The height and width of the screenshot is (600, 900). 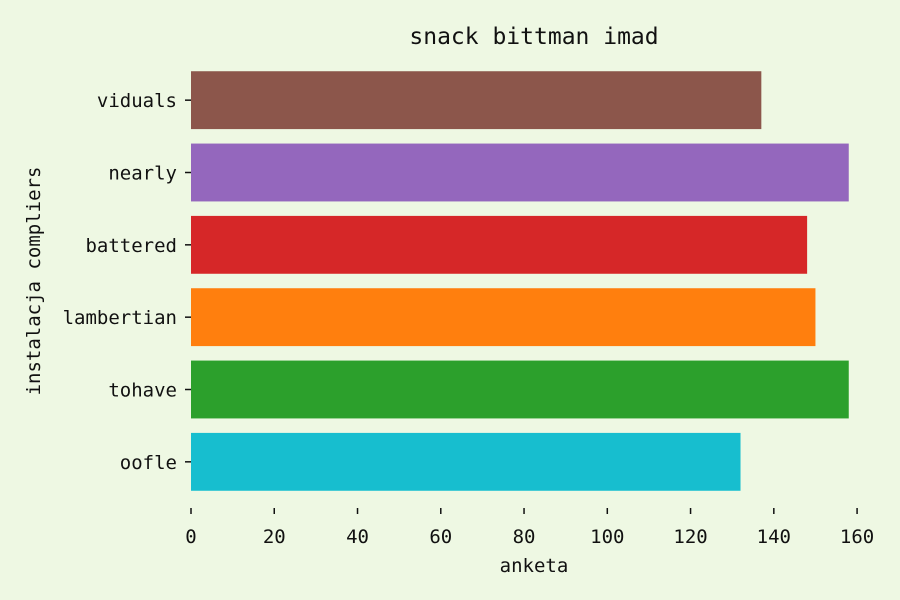 I want to click on x-tick-label: 100, so click(x=607, y=537).